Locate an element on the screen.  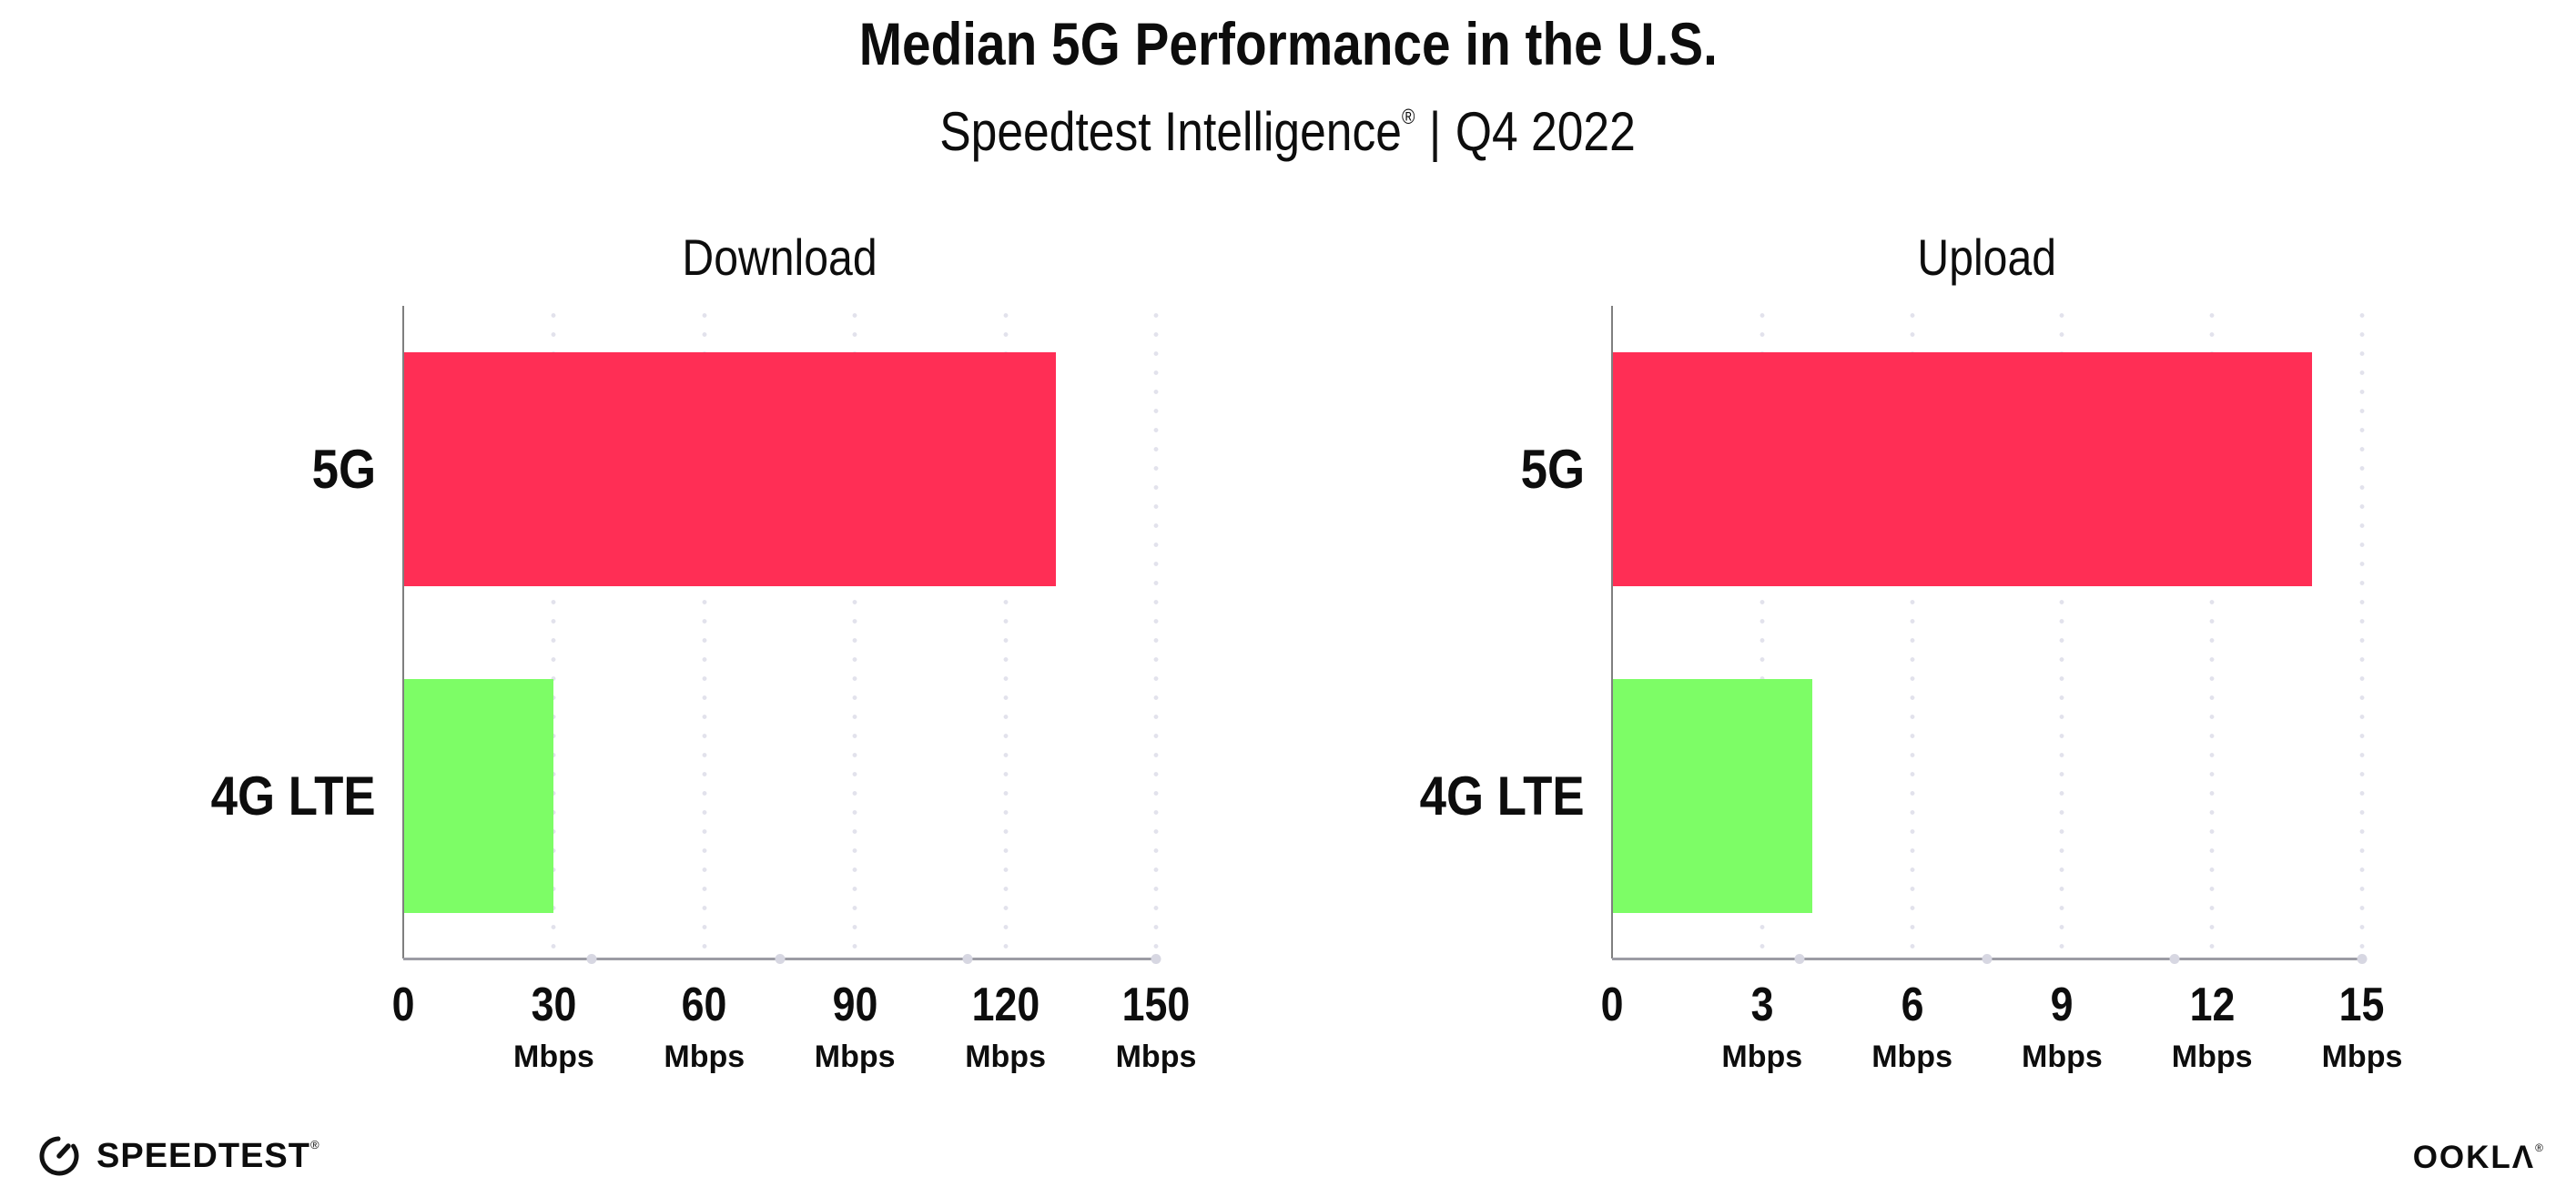
speedtest-logo: SPEEDTEST® is located at coordinates (177, 1156).